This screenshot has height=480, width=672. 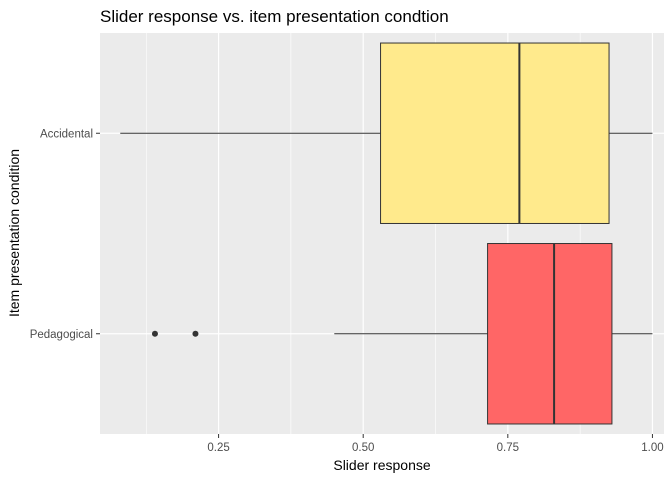 What do you see at coordinates (61, 335) in the screenshot?
I see `y-tick-label: Pedagogical` at bounding box center [61, 335].